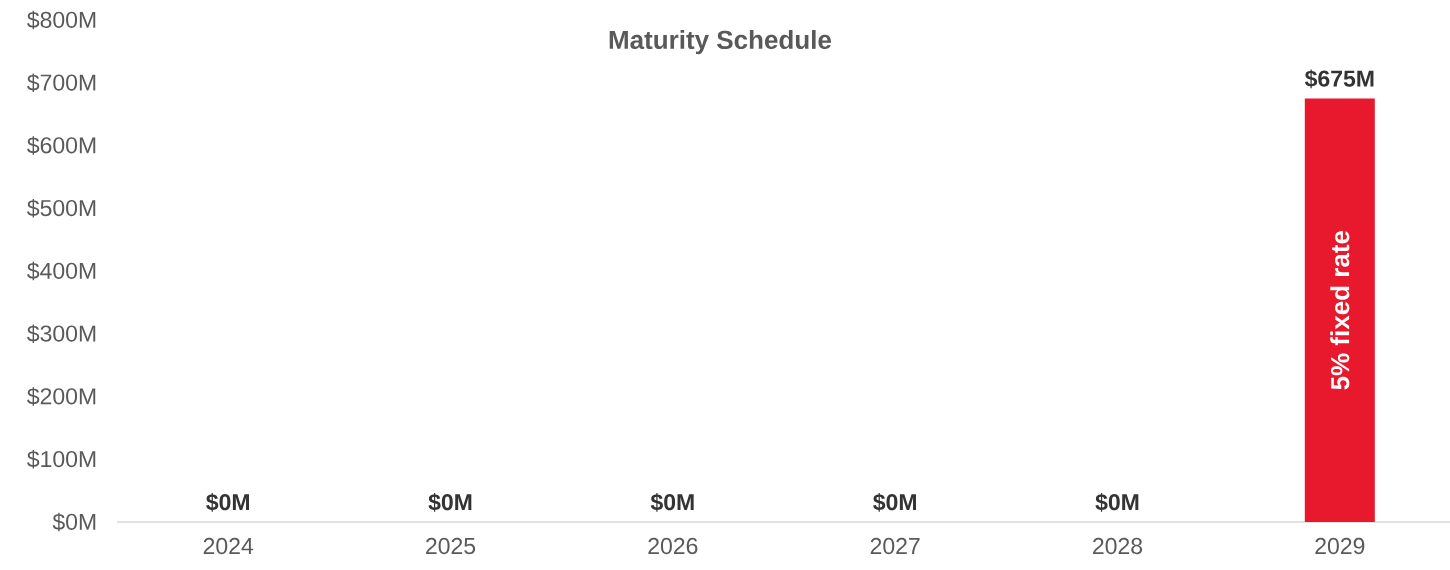 The height and width of the screenshot is (570, 1450). Describe the element at coordinates (61, 20) in the screenshot. I see `y-tick-label: $800M` at that location.